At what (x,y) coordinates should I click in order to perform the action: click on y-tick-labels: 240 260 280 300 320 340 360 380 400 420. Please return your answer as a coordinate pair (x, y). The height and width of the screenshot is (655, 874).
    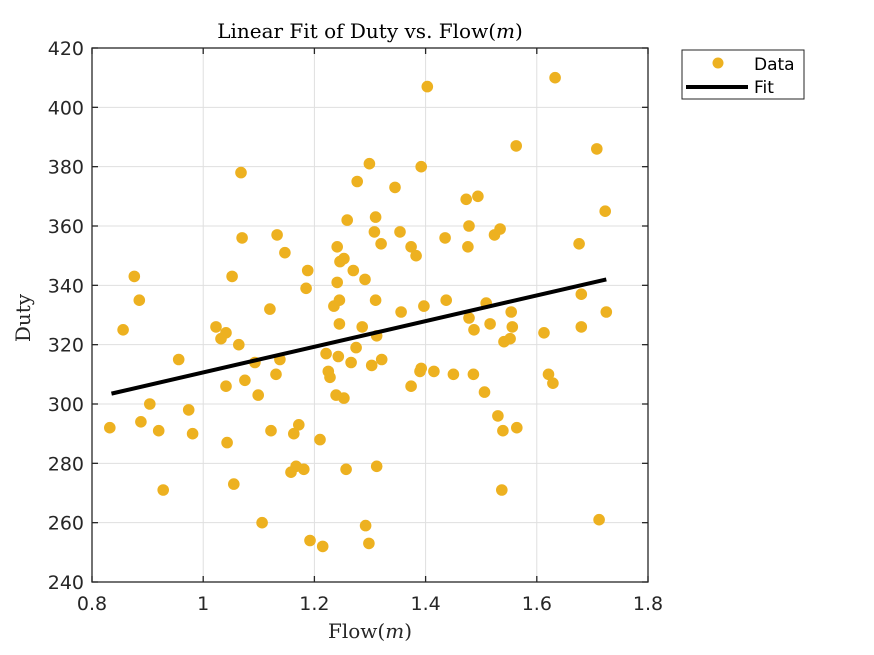
    Looking at the image, I should click on (66, 316).